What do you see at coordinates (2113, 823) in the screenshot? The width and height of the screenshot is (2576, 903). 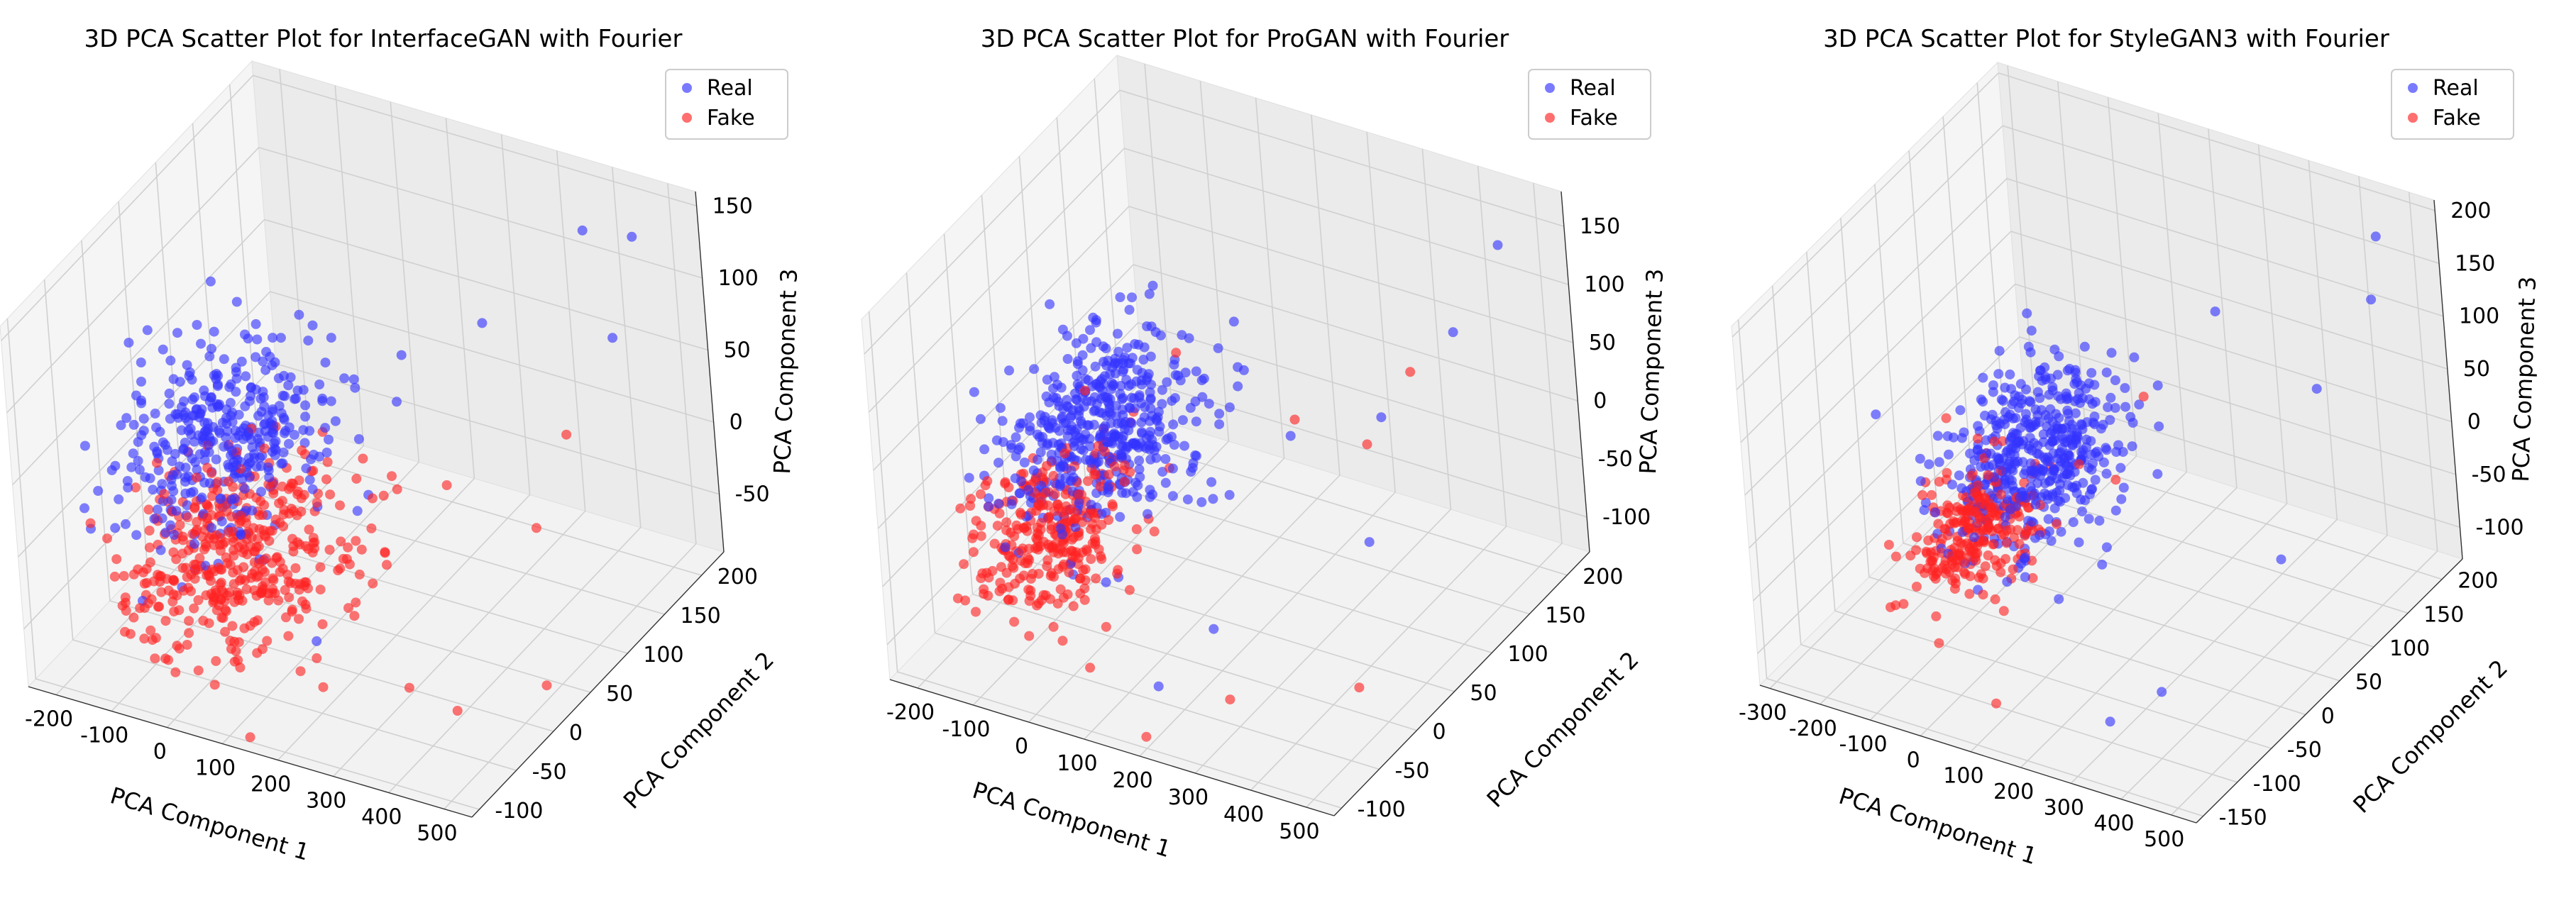 I see `x-tick-label: 400` at bounding box center [2113, 823].